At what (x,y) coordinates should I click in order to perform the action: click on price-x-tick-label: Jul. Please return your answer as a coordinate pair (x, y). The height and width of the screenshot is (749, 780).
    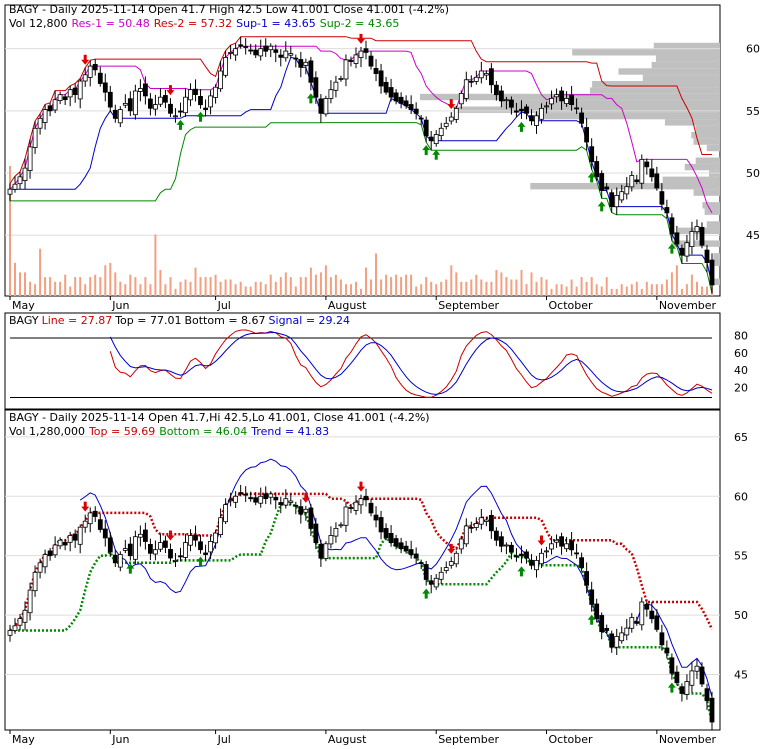
    Looking at the image, I should click on (224, 305).